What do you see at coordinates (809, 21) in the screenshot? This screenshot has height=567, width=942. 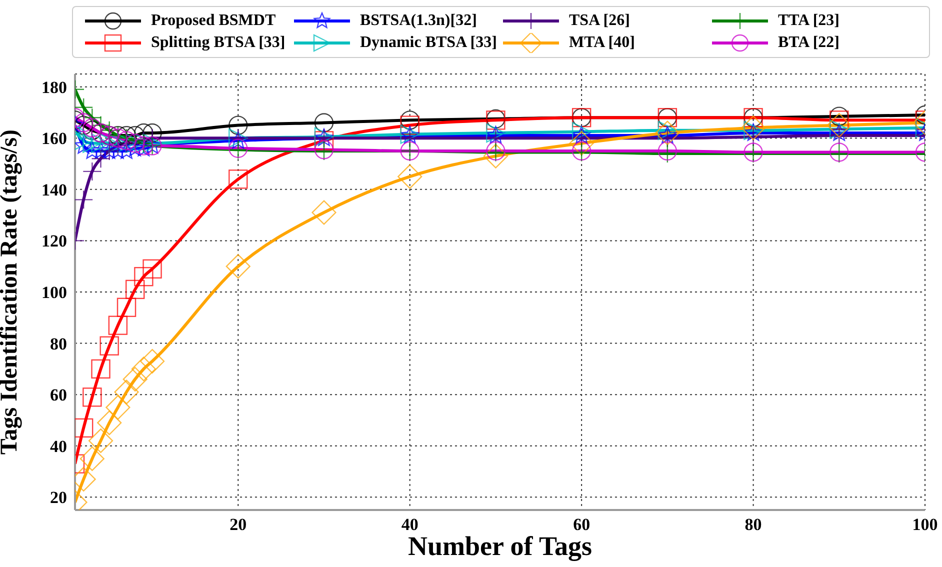 I see `legend-label: TTA [23]` at bounding box center [809, 21].